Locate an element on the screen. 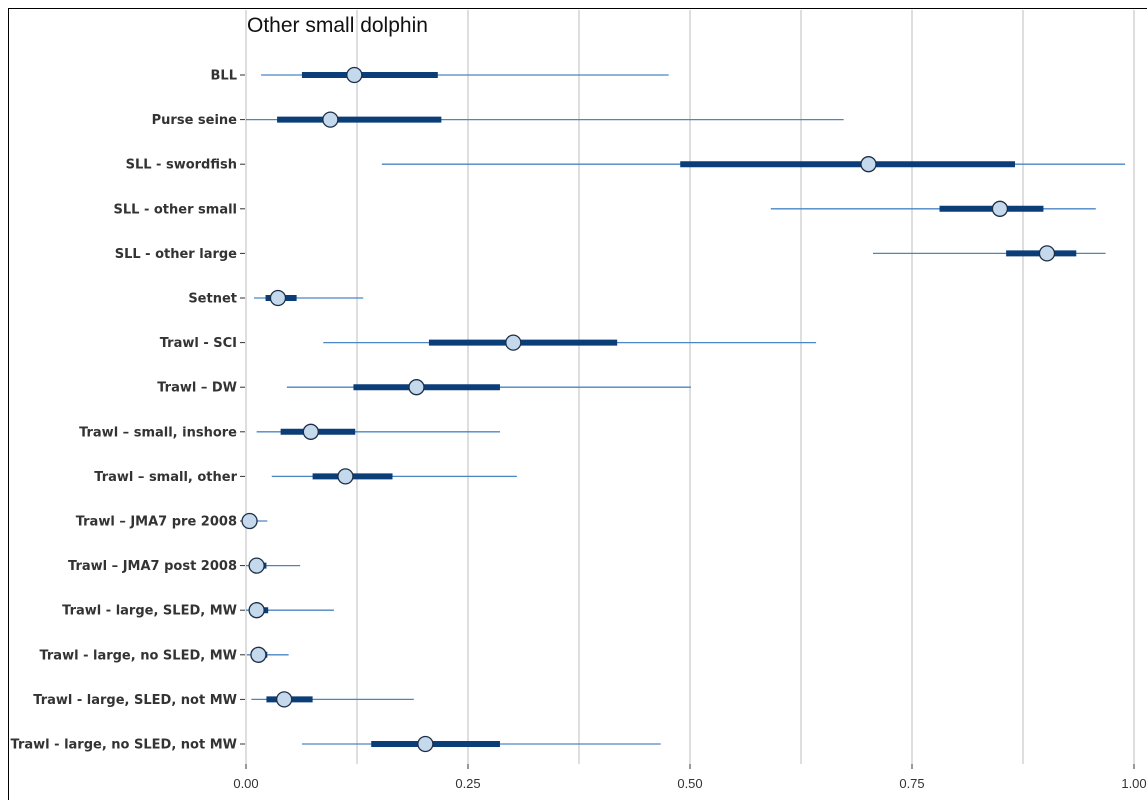  category-label: Trawl - large, no SLED, not MW is located at coordinates (124, 745).